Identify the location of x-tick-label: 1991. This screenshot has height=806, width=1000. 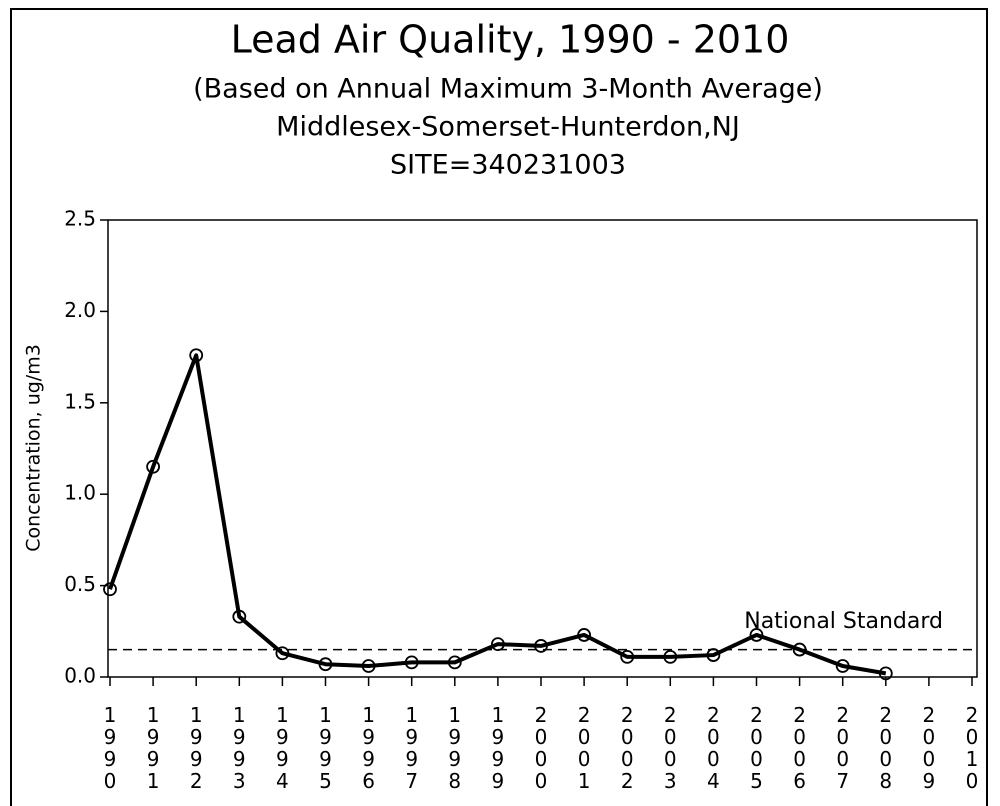
(153, 748).